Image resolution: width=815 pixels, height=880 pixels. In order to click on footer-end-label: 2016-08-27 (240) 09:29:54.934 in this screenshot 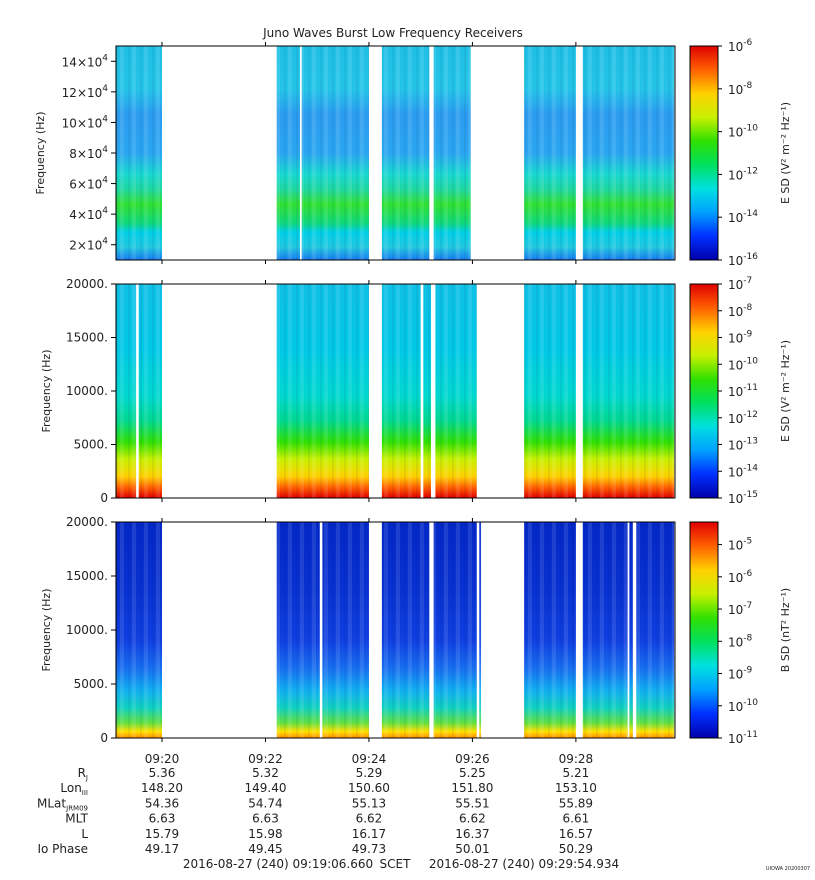, I will do `click(524, 864)`.